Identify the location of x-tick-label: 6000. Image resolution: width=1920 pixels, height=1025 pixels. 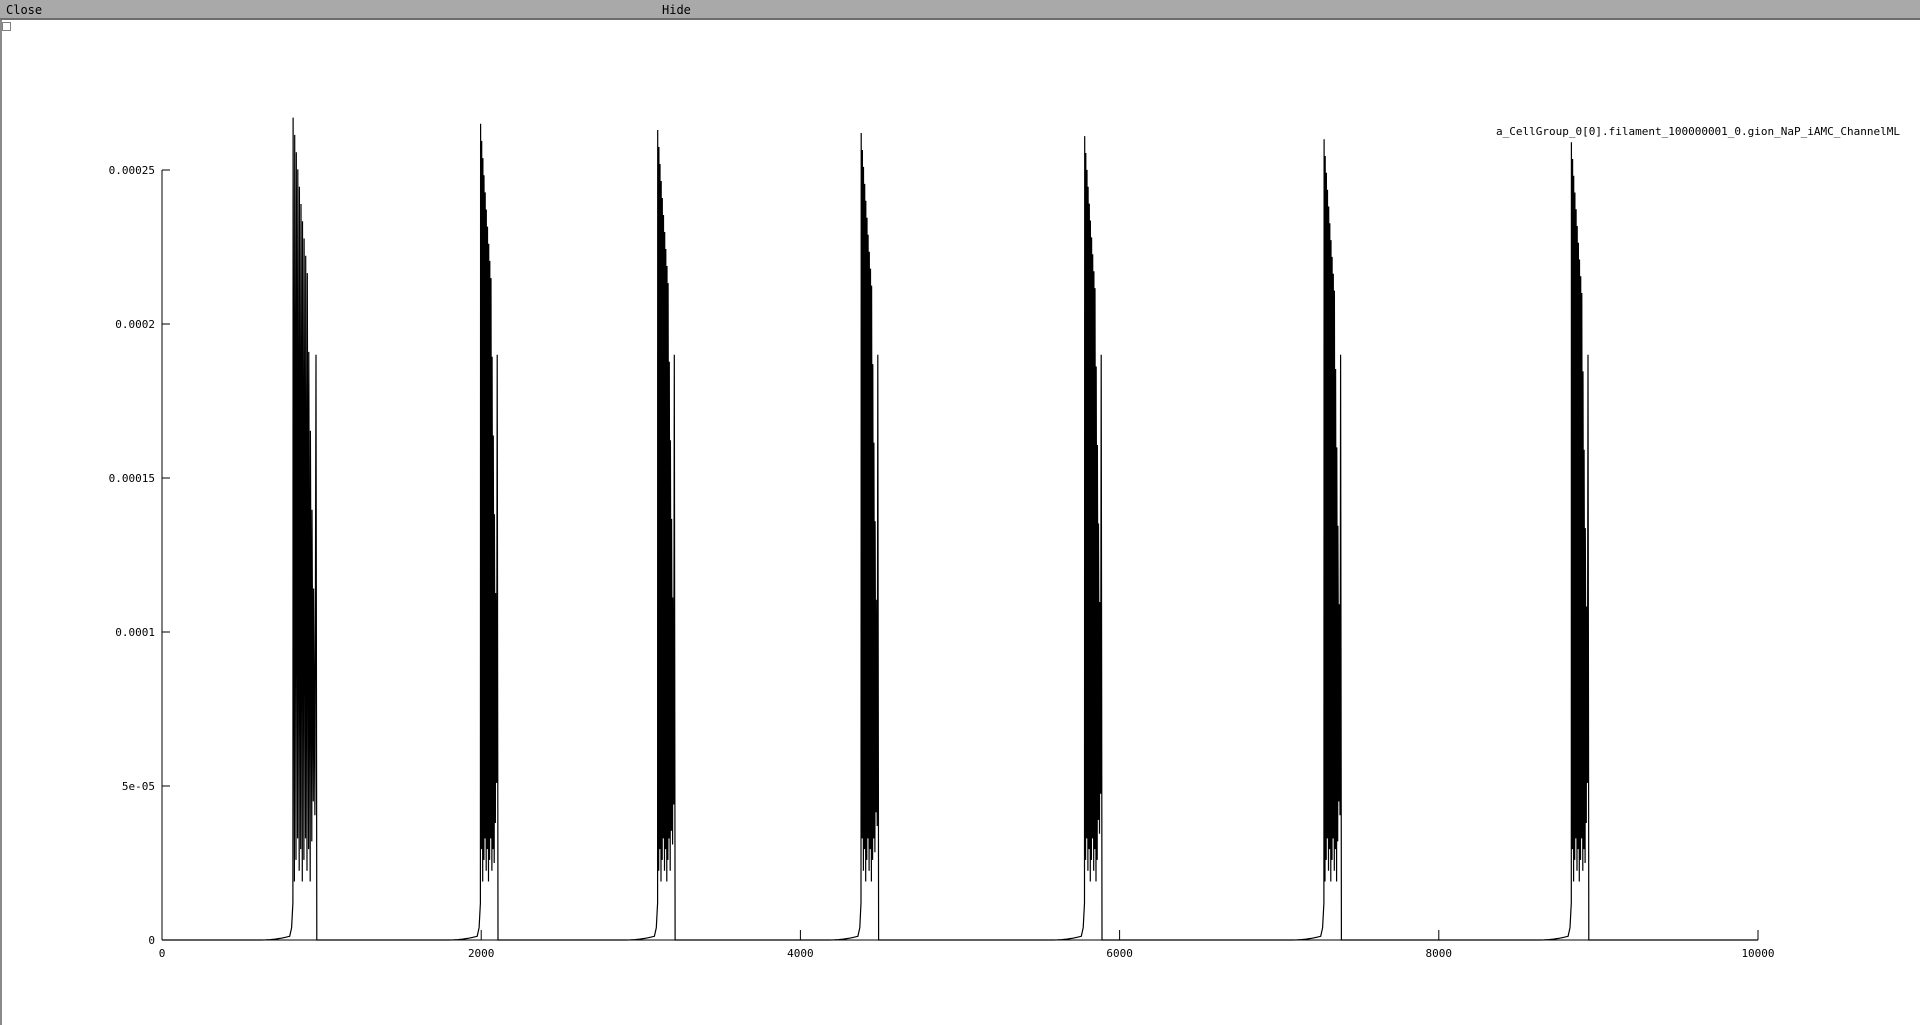
(1119, 953).